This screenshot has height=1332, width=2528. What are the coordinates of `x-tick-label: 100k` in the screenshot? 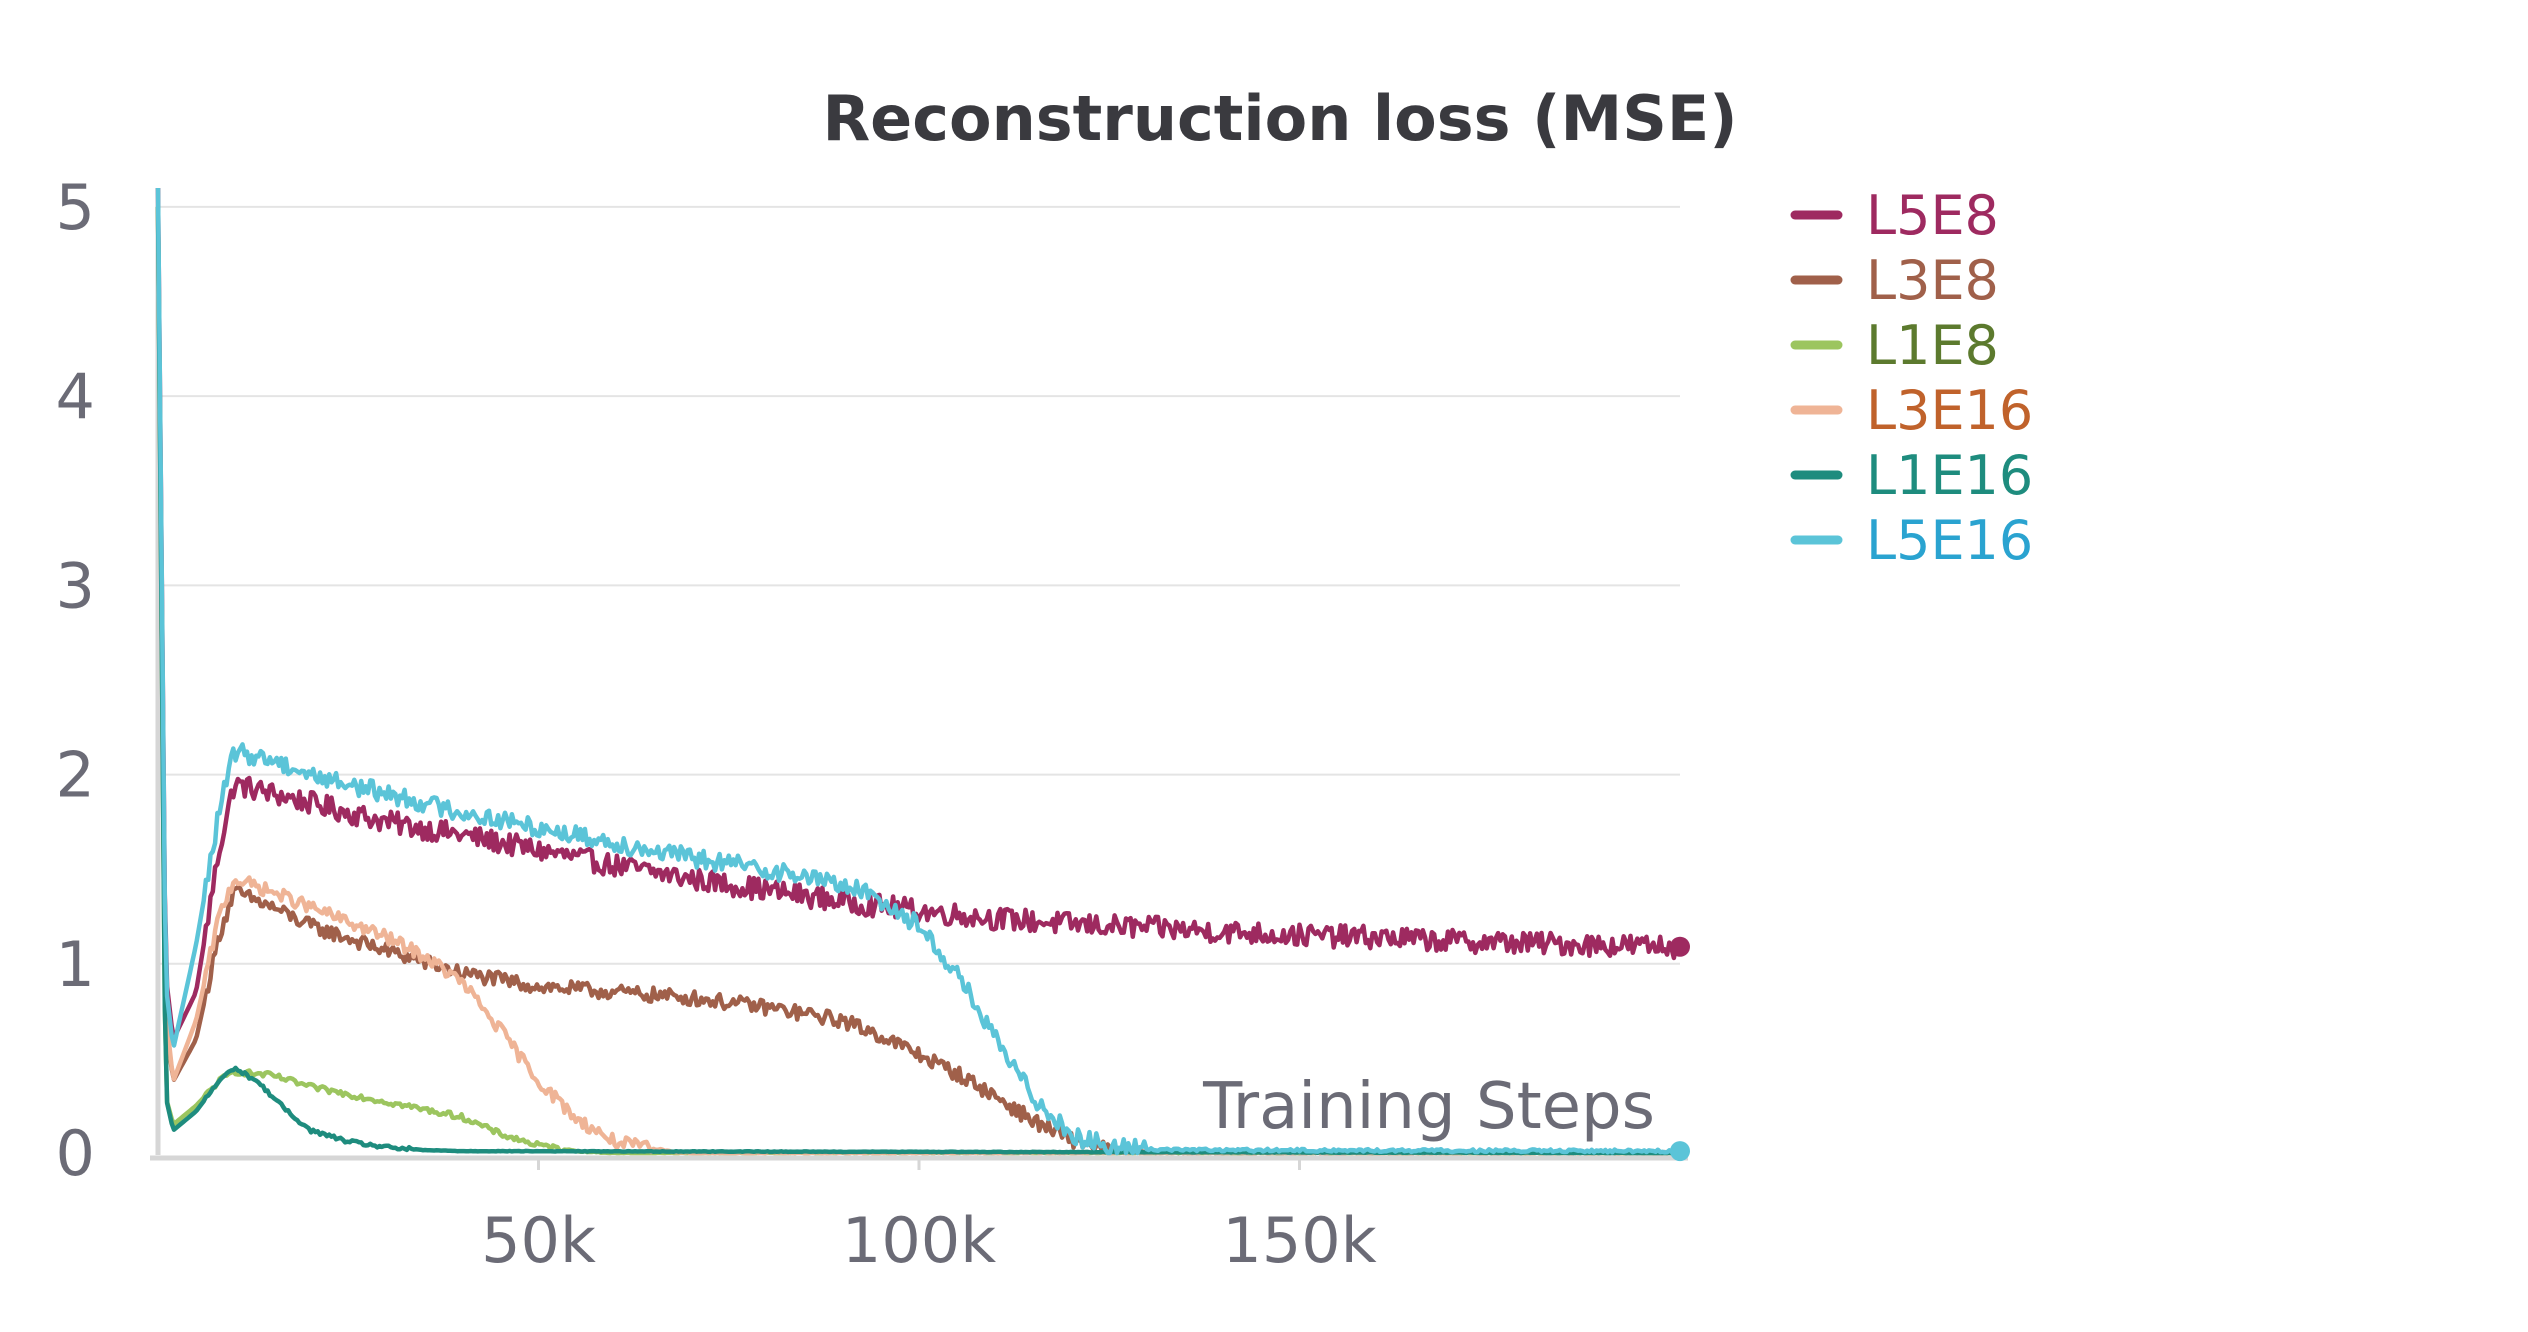 It's located at (919, 1240).